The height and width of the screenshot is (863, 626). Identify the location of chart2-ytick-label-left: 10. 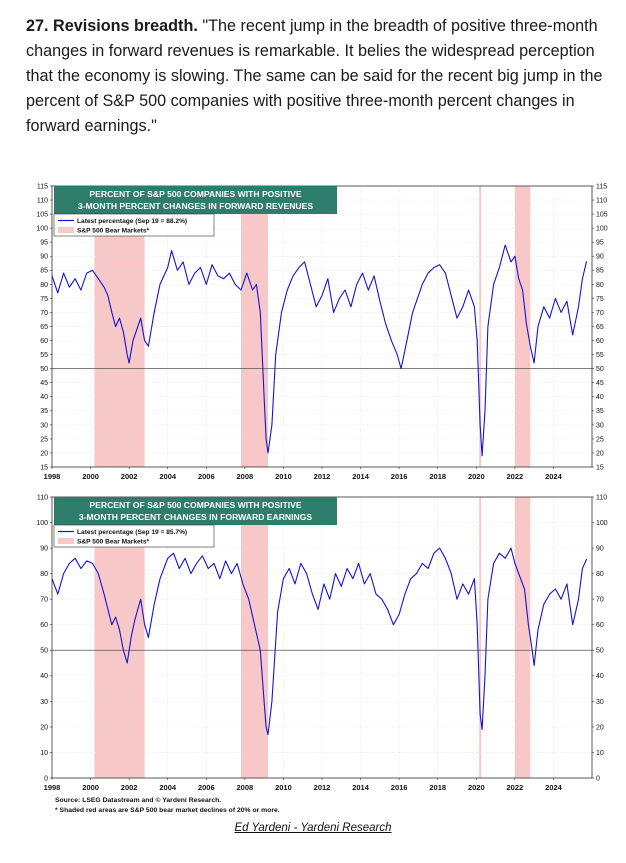
(44, 753).